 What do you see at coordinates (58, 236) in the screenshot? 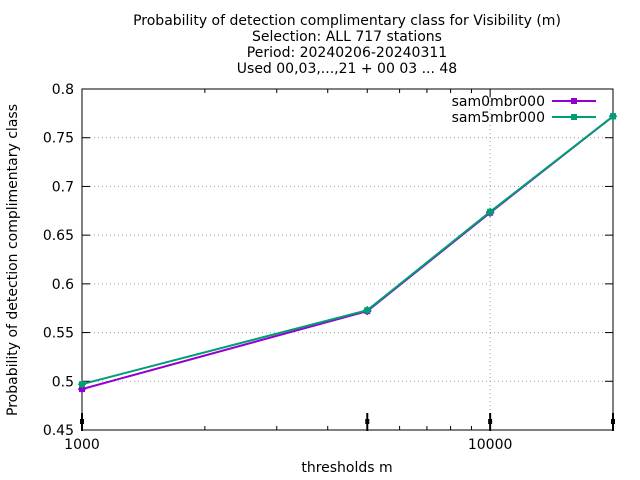
I see `y-tick-label: 0.65` at bounding box center [58, 236].